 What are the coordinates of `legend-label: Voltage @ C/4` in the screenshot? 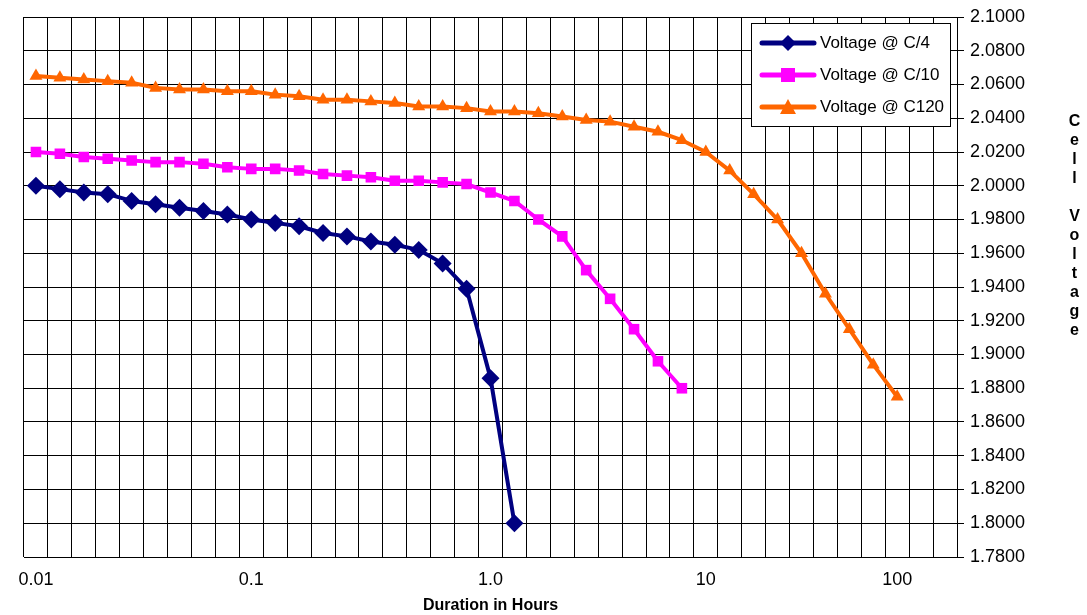 It's located at (875, 43).